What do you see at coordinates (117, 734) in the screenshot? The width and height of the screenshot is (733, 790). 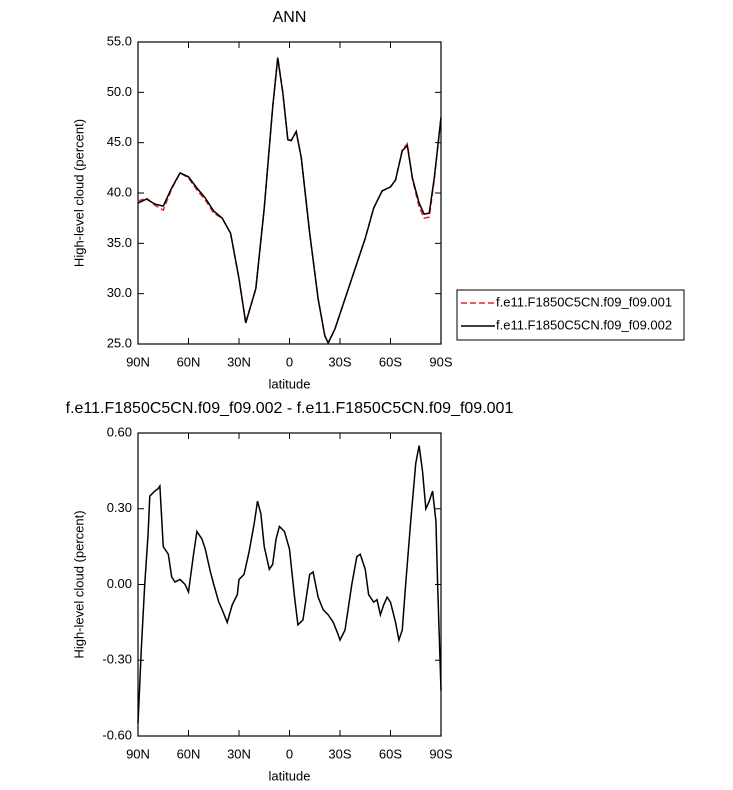 I see `y-tick-label: -0.60` at bounding box center [117, 734].